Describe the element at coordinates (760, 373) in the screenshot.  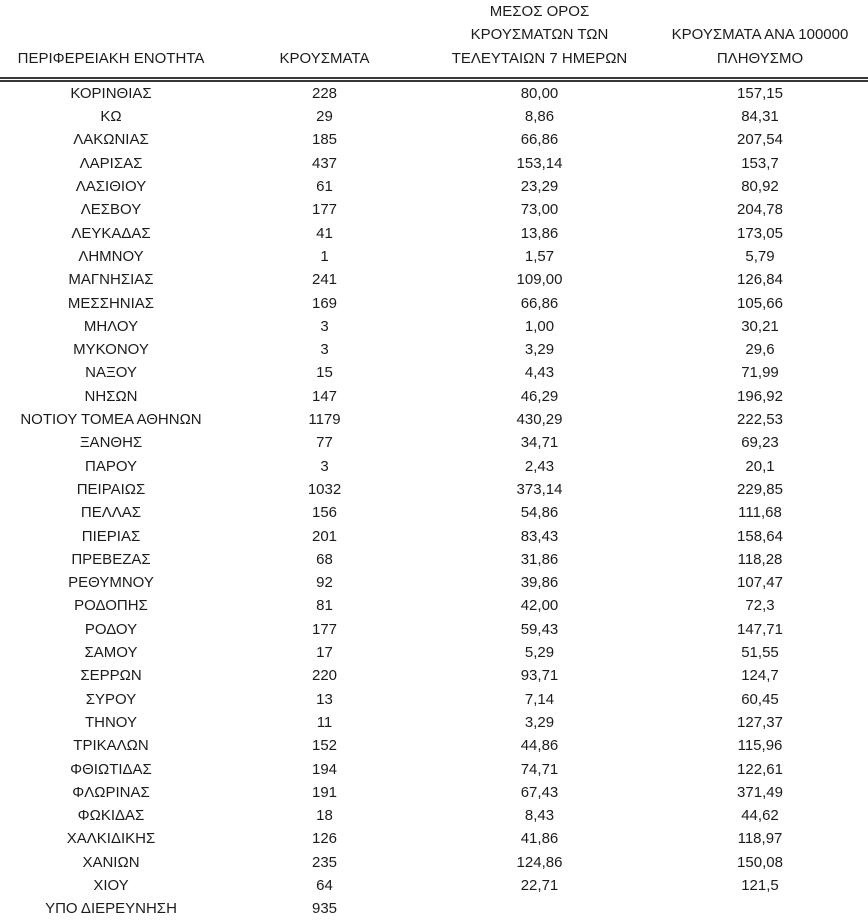
I see `per-100k-cell: 71,99` at that location.